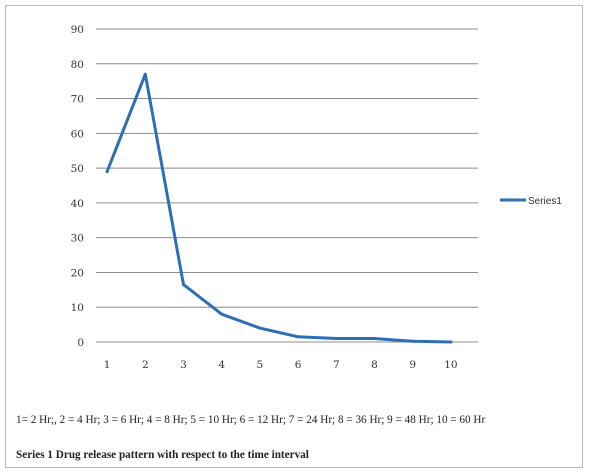 This screenshot has width=590, height=475. Describe the element at coordinates (77, 239) in the screenshot. I see `y-tick-label: 30` at that location.